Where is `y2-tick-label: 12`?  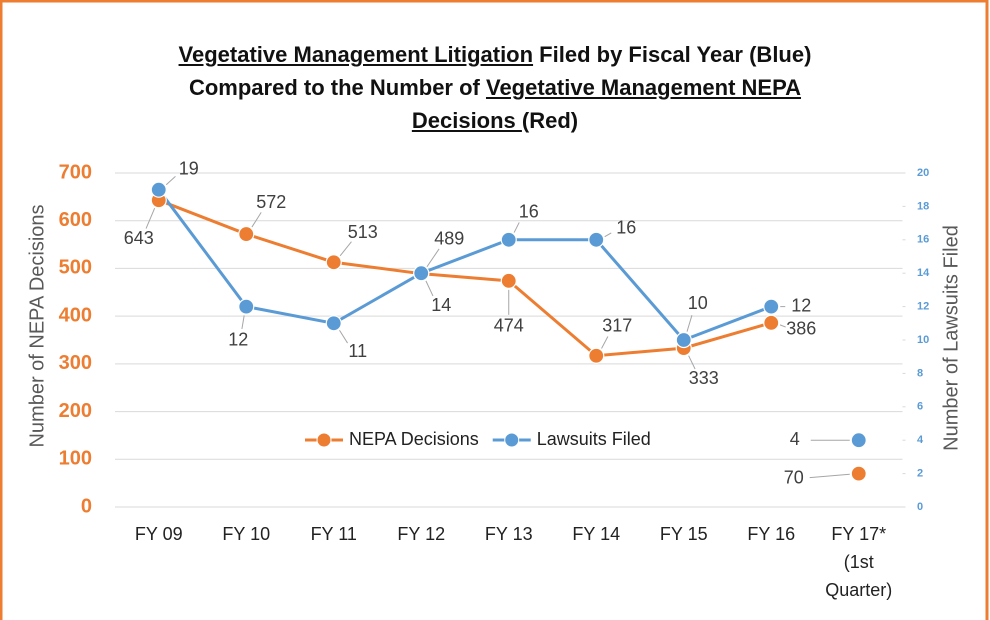
y2-tick-label: 12 is located at coordinates (923, 307).